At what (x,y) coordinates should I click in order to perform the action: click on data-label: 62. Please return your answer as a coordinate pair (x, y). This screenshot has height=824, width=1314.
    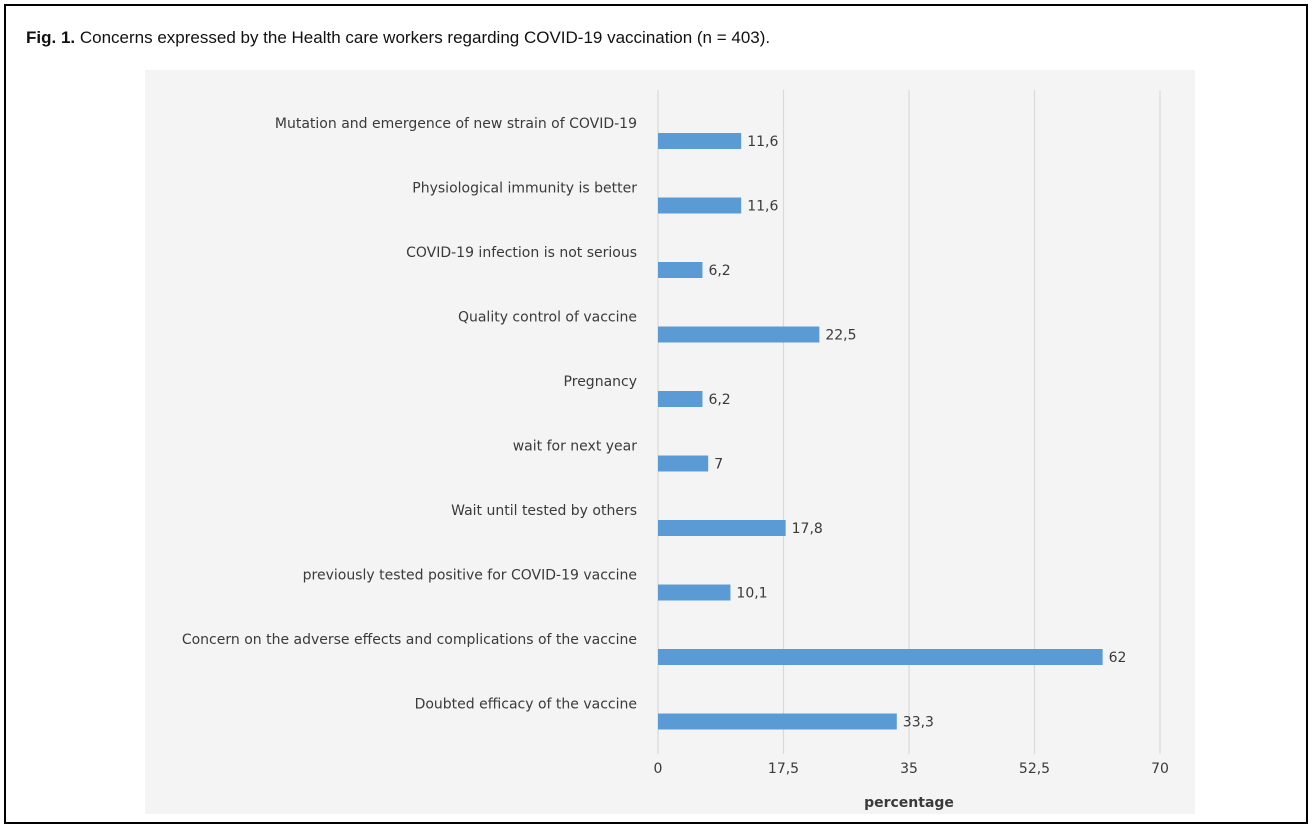
    Looking at the image, I should click on (1118, 658).